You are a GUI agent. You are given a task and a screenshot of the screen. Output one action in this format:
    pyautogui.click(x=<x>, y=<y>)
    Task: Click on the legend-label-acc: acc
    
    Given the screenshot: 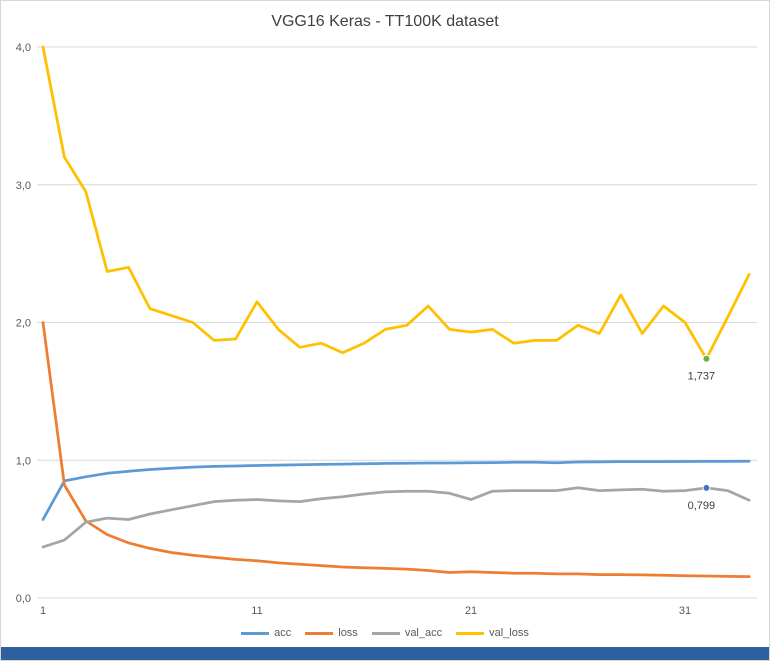 What is the action you would take?
    pyautogui.click(x=283, y=633)
    